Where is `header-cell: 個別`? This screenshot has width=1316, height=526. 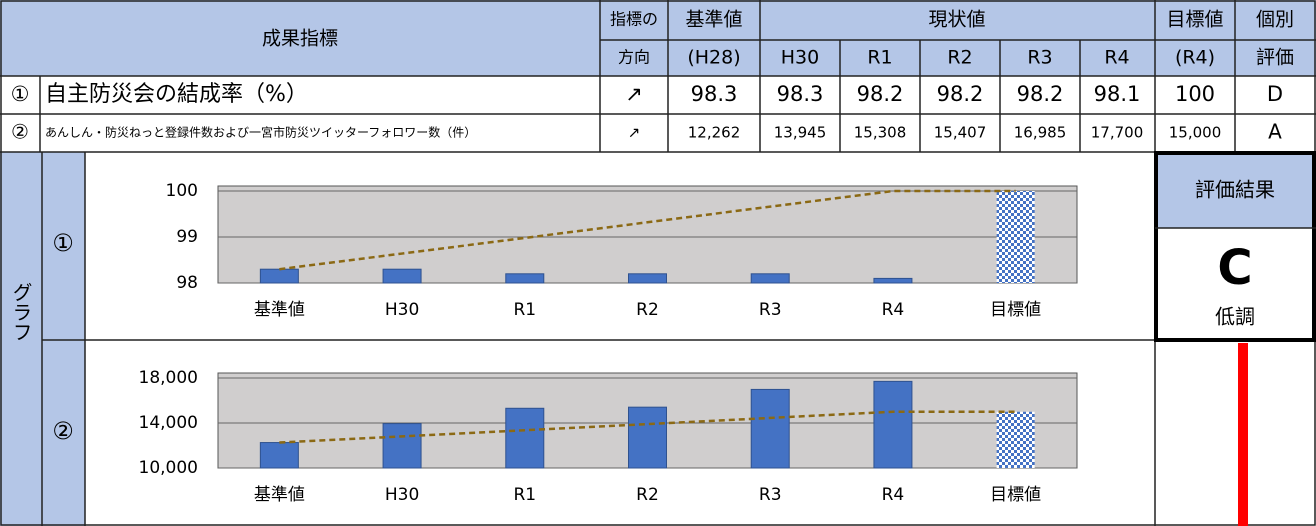
header-cell: 個別 is located at coordinates (1275, 20).